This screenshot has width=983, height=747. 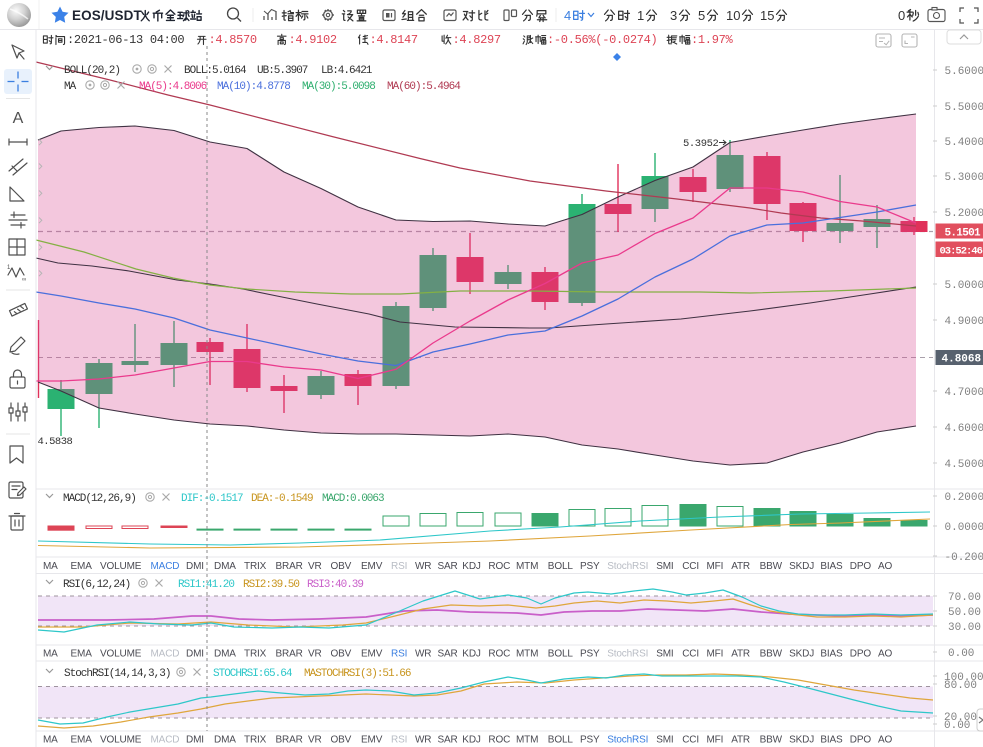 What do you see at coordinates (964, 628) in the screenshot?
I see `svg-text: 30.00` at bounding box center [964, 628].